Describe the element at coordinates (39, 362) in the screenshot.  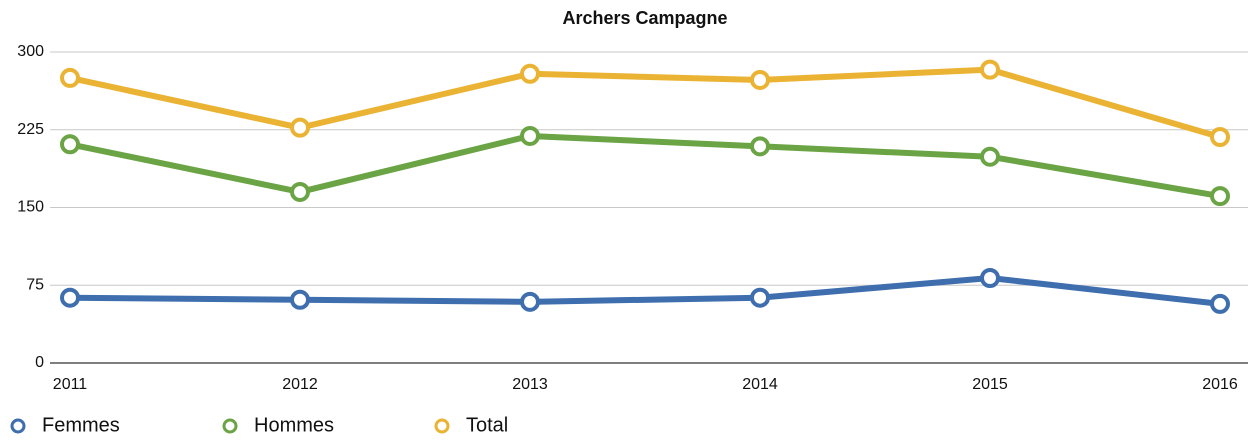
I see `y-tick-label: 0` at that location.